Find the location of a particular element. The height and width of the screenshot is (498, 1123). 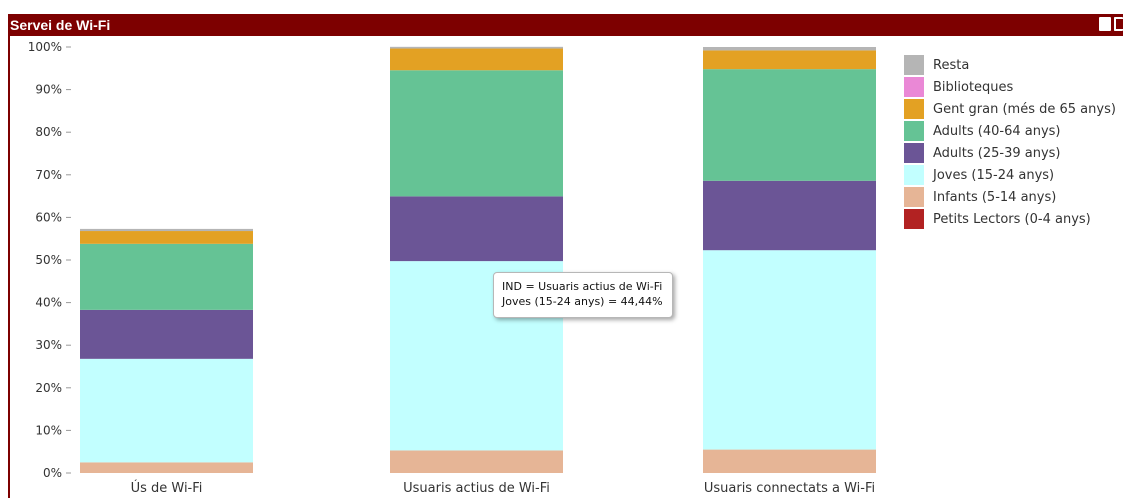

y-tick-label: 90% is located at coordinates (48, 90).